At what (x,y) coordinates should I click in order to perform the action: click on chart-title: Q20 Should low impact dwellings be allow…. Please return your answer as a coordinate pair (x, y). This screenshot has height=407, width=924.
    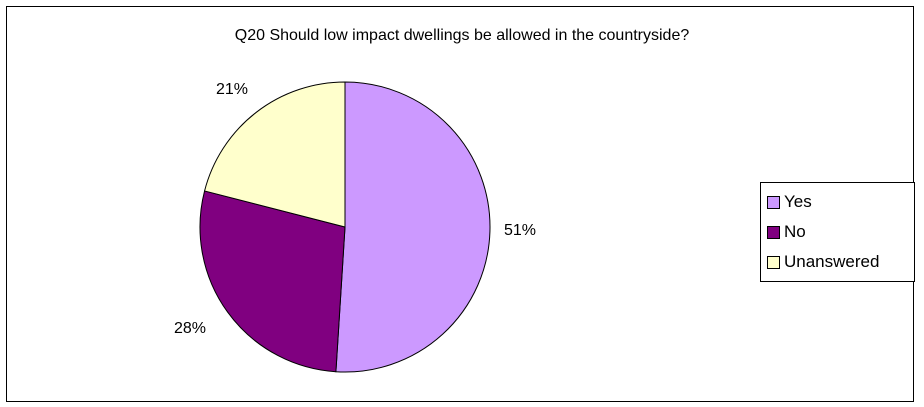
    Looking at the image, I should click on (462, 35).